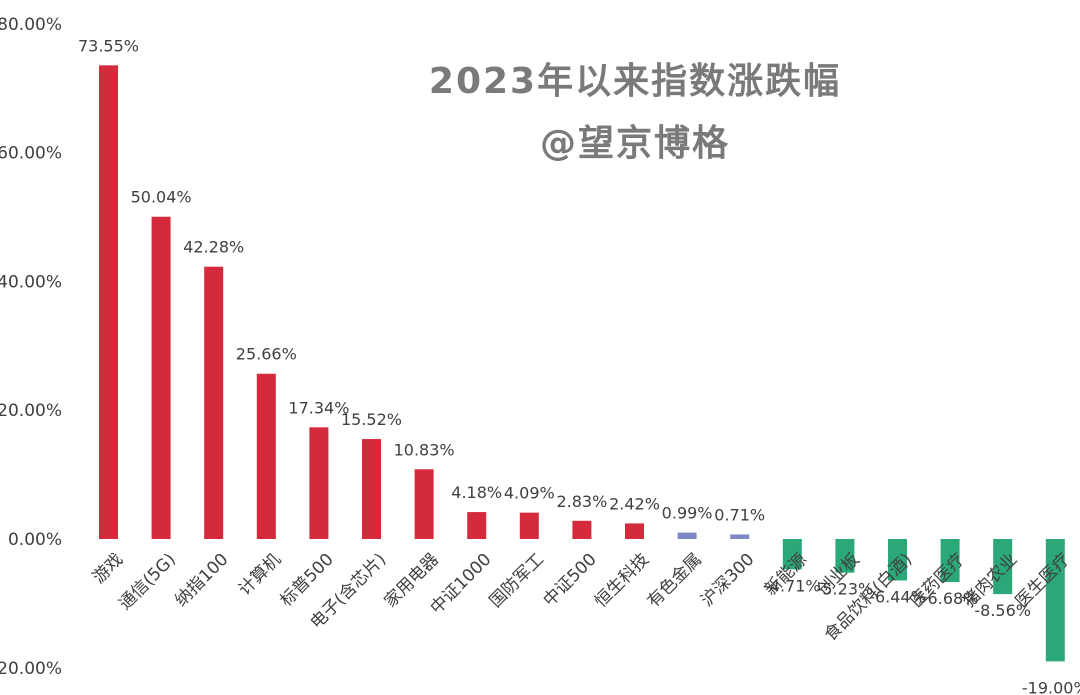  What do you see at coordinates (634, 143) in the screenshot?
I see `chart-subtitle: @望京博格` at bounding box center [634, 143].